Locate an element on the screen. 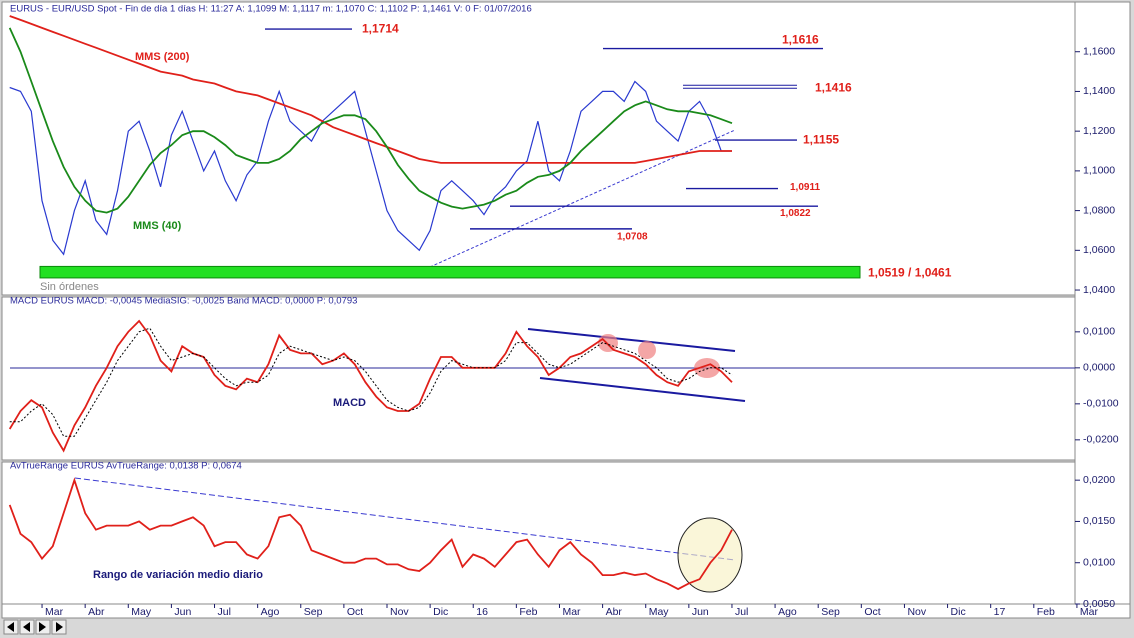  level-label: 1,1416 is located at coordinates (833, 87).